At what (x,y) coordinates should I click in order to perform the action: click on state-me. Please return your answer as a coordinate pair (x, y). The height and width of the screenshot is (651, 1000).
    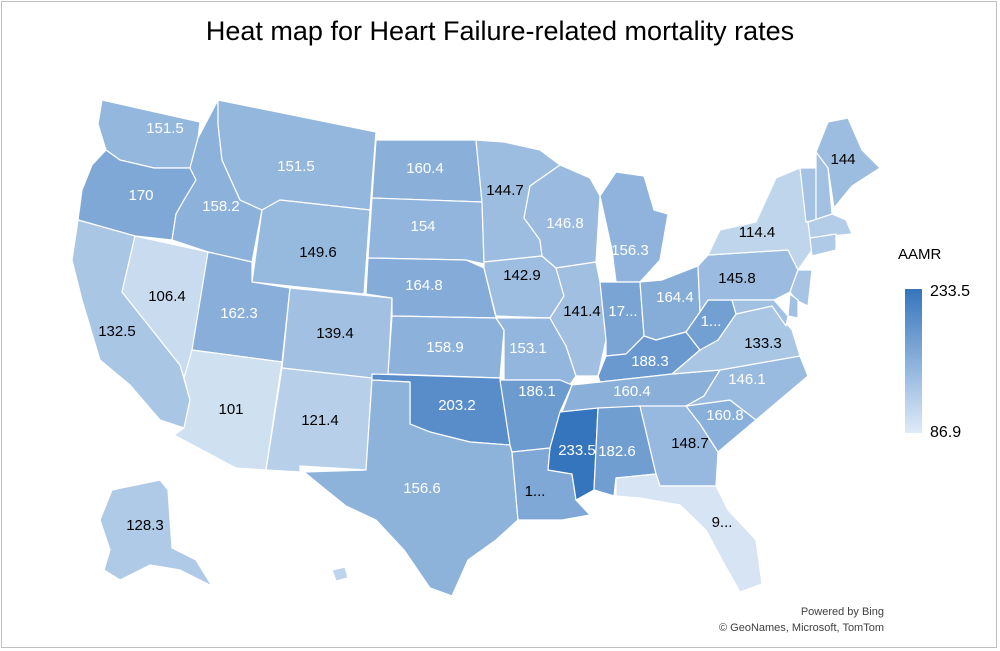
    Looking at the image, I should click on (848, 163).